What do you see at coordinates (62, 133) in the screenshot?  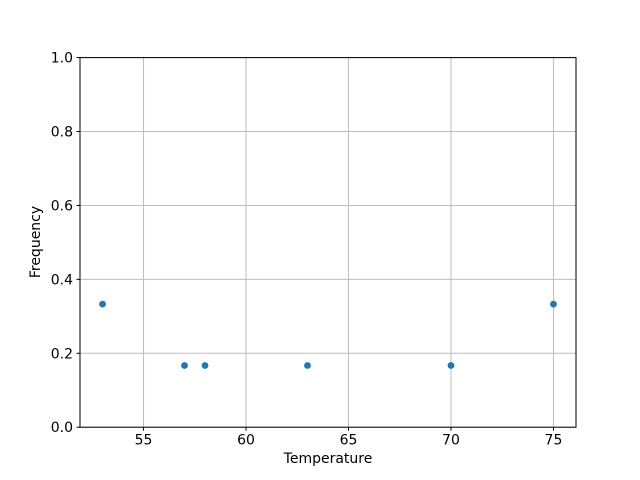 I see `y-tick-label: 0.8` at bounding box center [62, 133].